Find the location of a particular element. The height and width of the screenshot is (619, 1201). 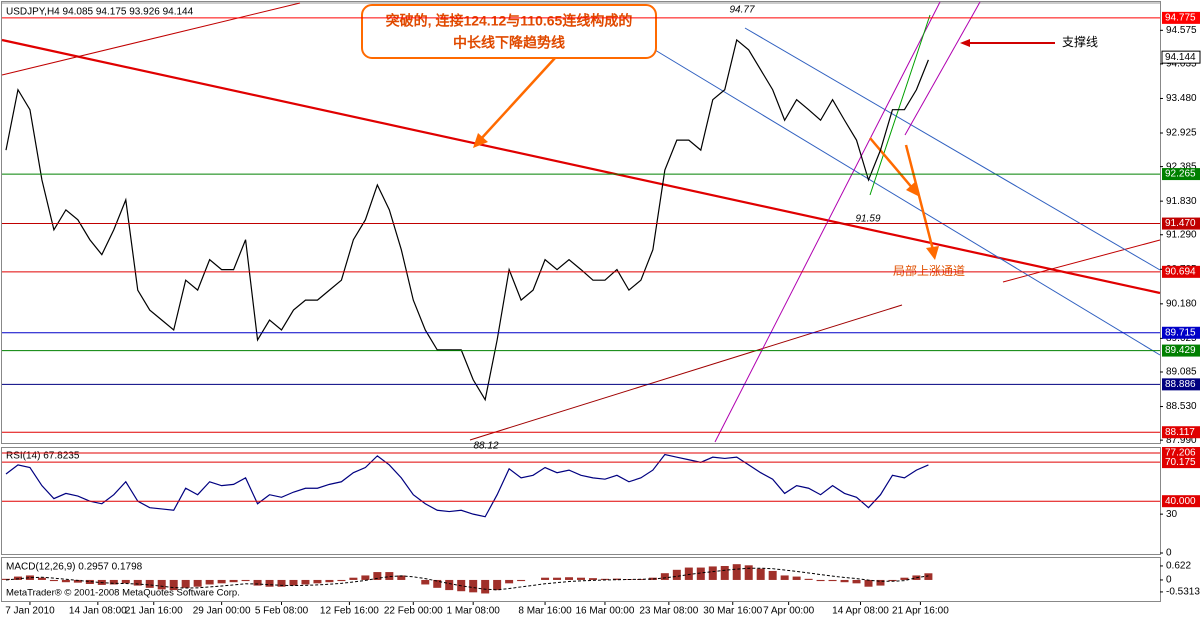

y-tick-label: -0.5313 is located at coordinates (1183, 592).